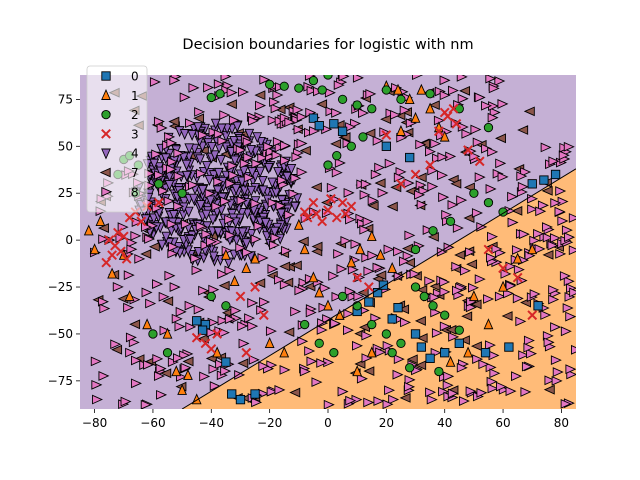 The width and height of the screenshot is (640, 480). Describe the element at coordinates (328, 423) in the screenshot. I see `x-tick-label: 0` at that location.